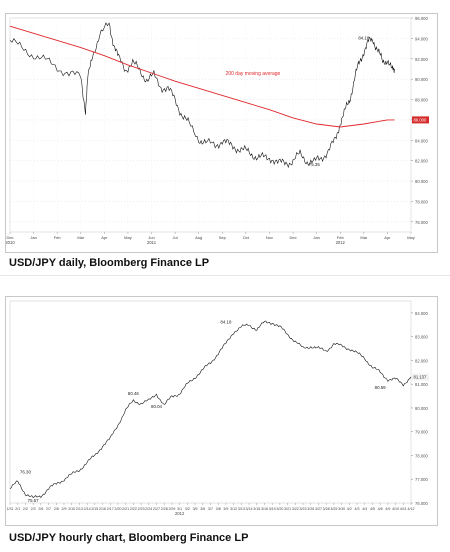  I want to click on x-tick-label: Jul, so click(175, 237).